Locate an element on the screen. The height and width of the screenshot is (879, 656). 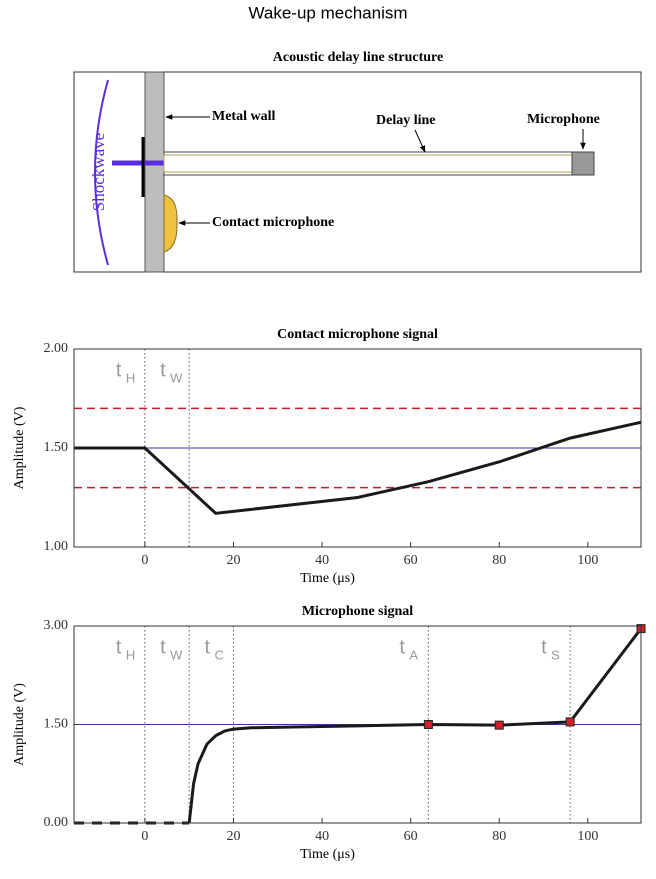
diagram-title: Acoustic delay line structure is located at coordinates (358, 57).